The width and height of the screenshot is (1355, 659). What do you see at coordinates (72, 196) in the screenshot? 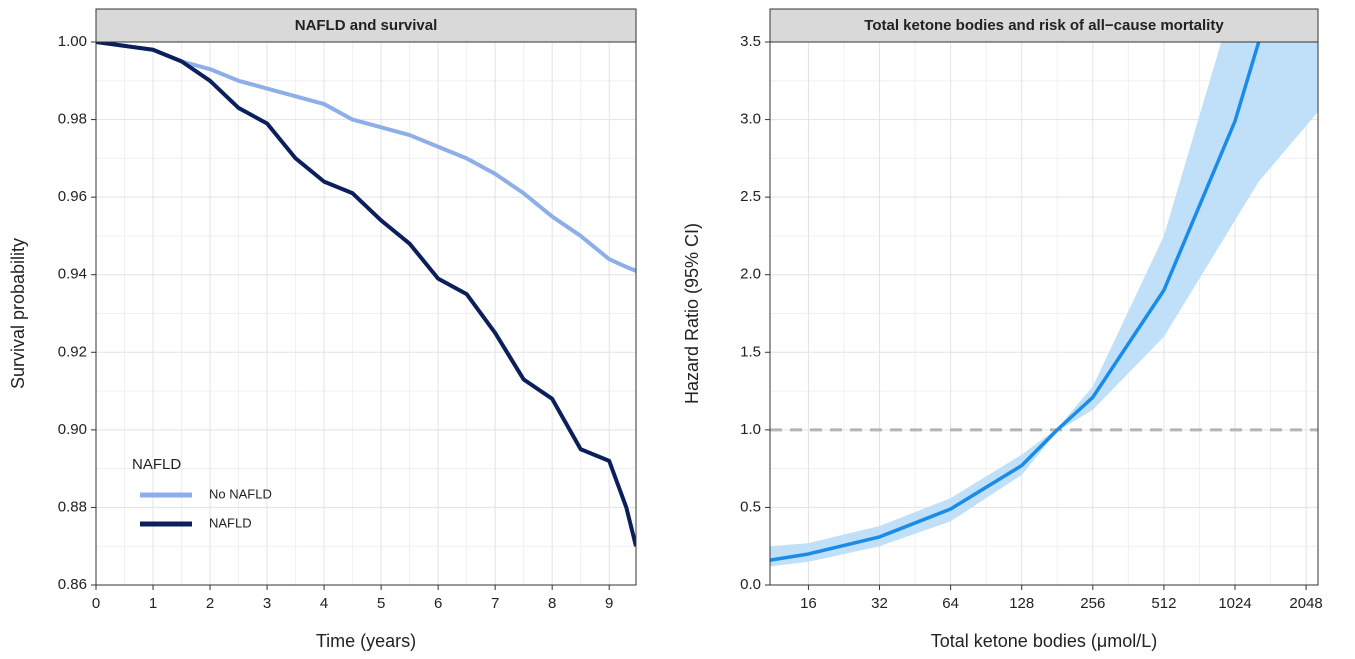
I see `y-tick-label: 0.96` at bounding box center [72, 196].